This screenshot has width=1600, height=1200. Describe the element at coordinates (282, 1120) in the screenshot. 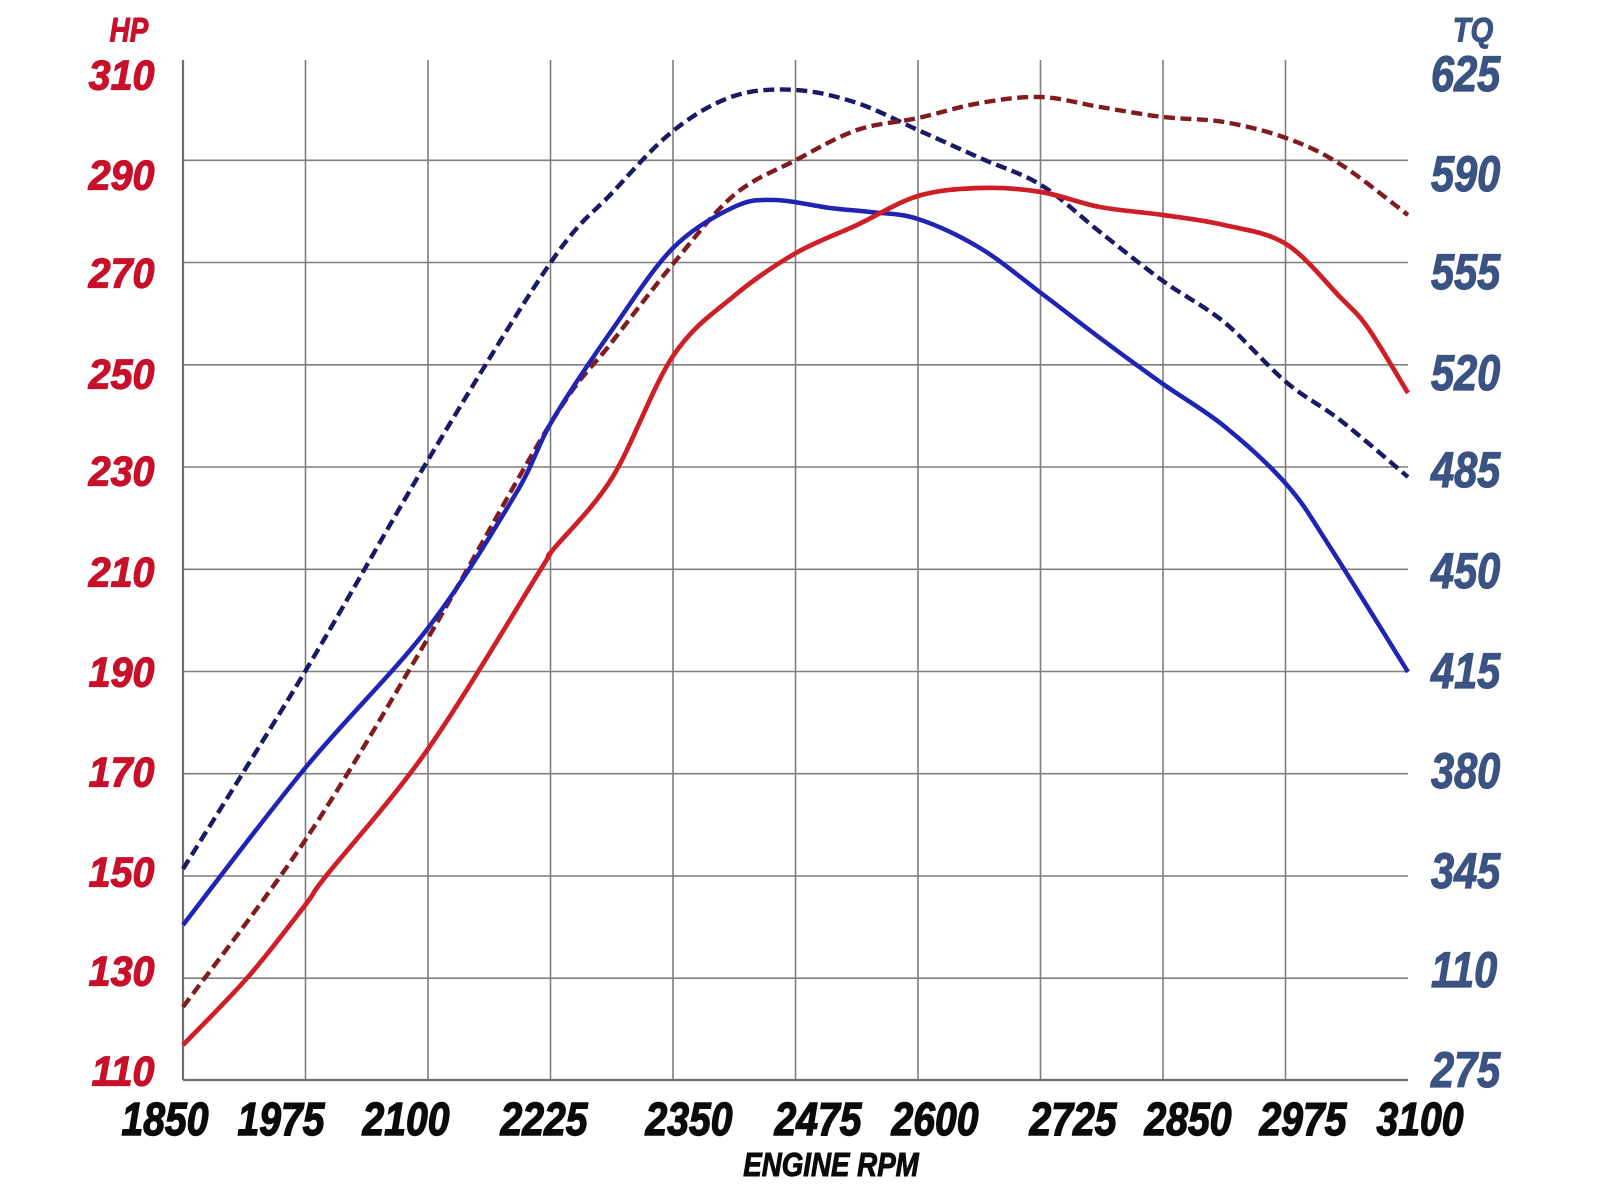

I see `svg-text: 1975` at that location.